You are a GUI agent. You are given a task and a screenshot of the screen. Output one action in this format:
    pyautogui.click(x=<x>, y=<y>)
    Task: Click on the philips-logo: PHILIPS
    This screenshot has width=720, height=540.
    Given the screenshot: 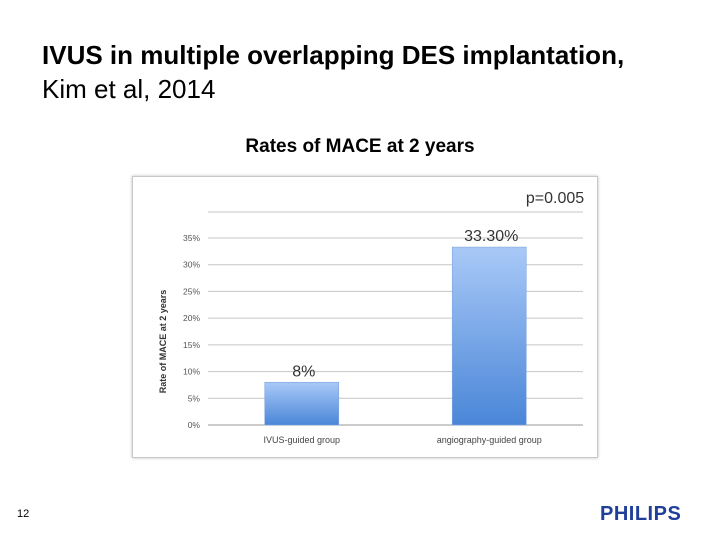 What is the action you would take?
    pyautogui.click(x=641, y=514)
    